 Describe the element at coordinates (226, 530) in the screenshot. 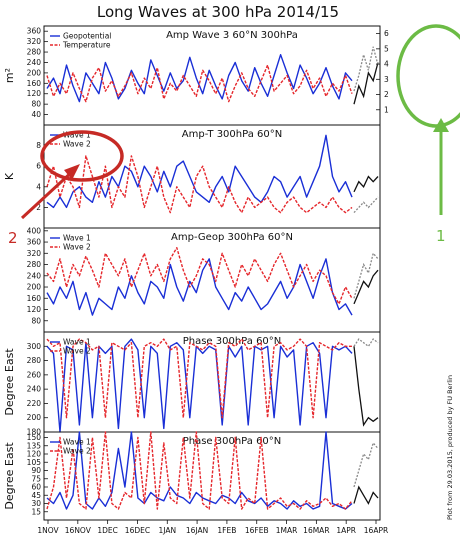

I see `x-tick-label: 1FEB` at that location.